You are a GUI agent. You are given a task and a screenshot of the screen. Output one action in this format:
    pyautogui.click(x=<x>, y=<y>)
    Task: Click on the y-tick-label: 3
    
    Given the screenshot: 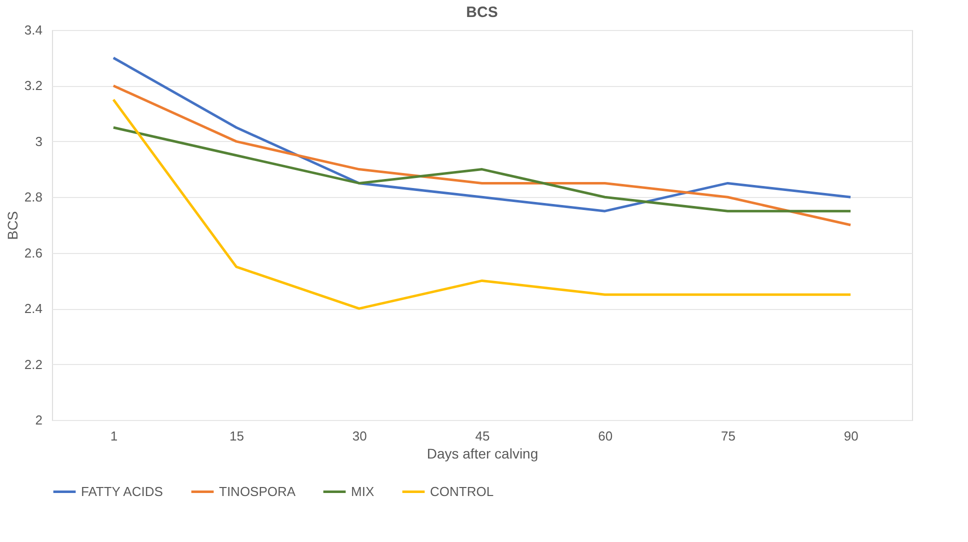 What is the action you would take?
    pyautogui.click(x=38, y=141)
    